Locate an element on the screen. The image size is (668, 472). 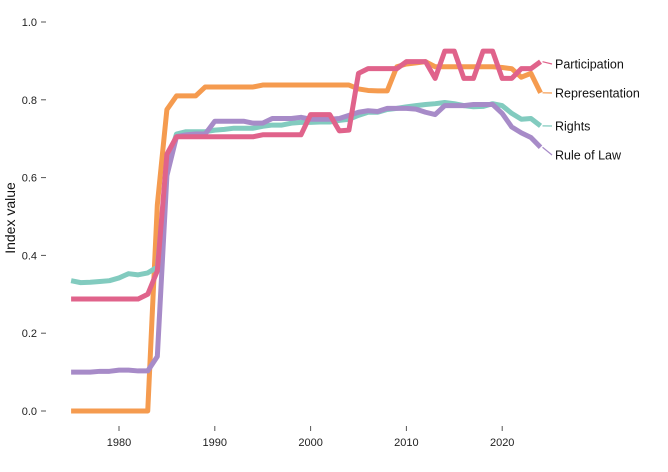
series-label-participation: Participation is located at coordinates (589, 65).